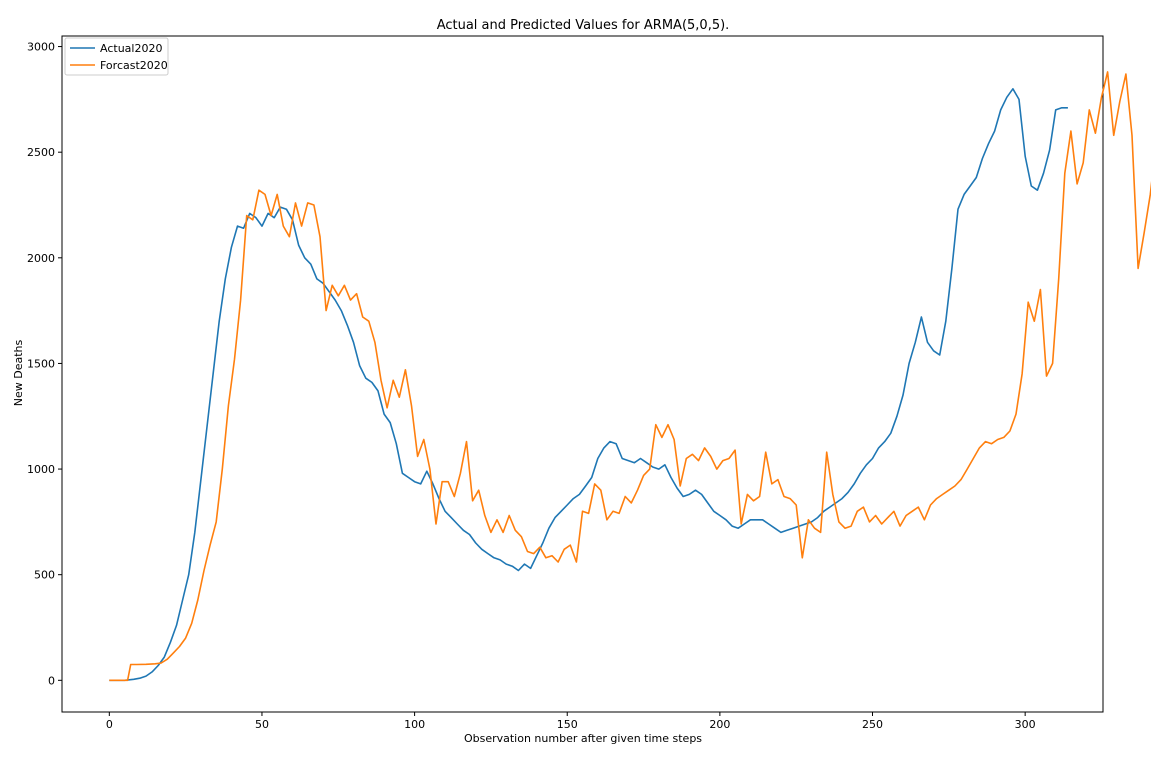 This screenshot has height=759, width=1151. I want to click on y-tick-label: 3000, so click(41, 47).